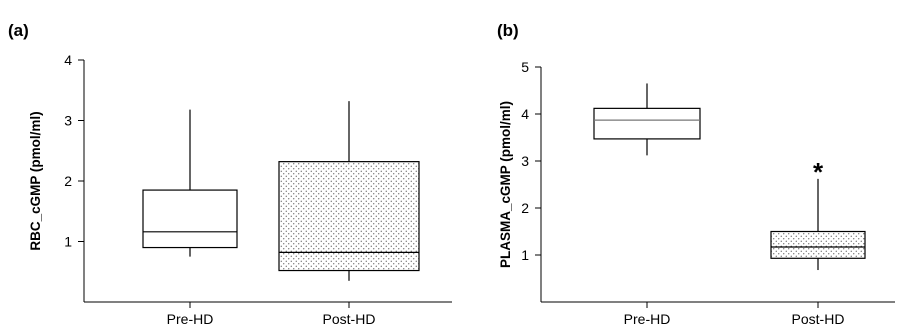 This screenshot has width=897, height=334. I want to click on panel-label: (b), so click(508, 30).